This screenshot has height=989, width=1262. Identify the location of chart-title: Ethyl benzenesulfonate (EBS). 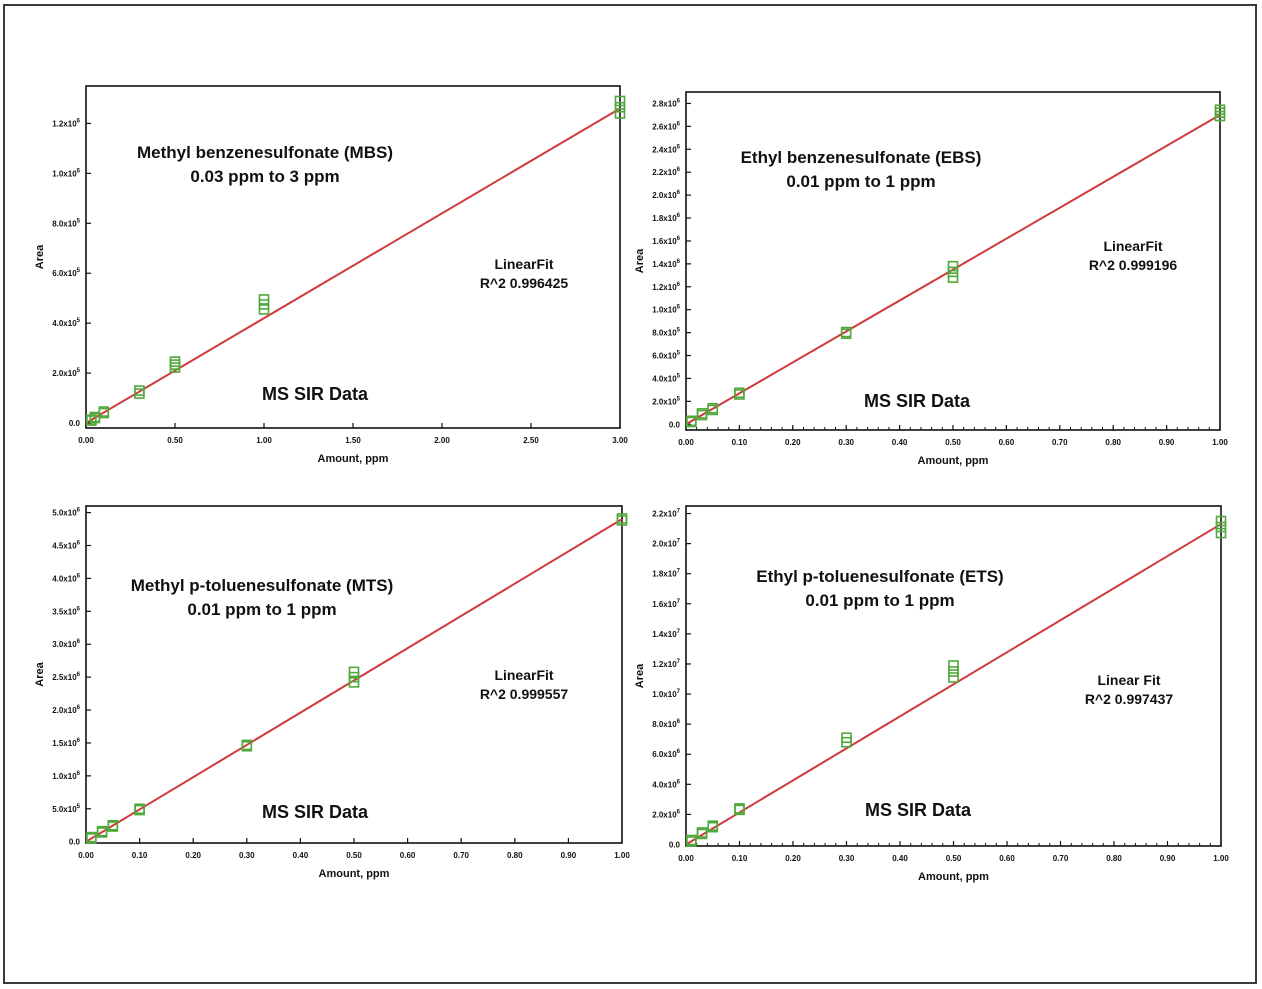
(861, 157).